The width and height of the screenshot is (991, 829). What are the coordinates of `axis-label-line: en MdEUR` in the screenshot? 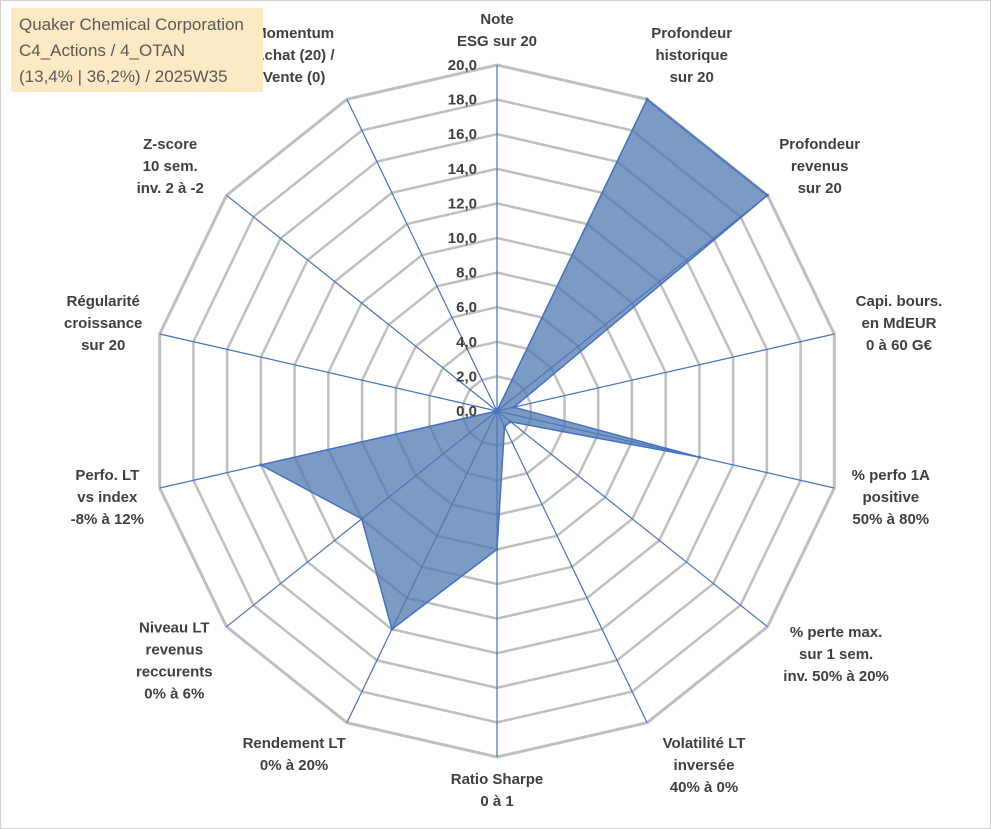 It's located at (899, 323).